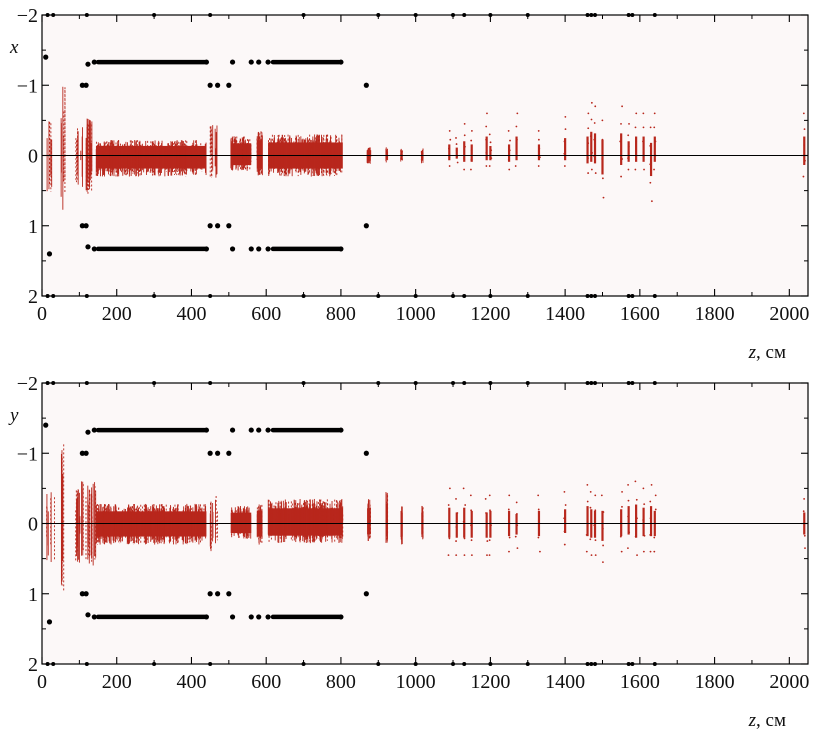 The height and width of the screenshot is (731, 832). I want to click on x-axis-label-bottom: z, см, so click(767, 720).